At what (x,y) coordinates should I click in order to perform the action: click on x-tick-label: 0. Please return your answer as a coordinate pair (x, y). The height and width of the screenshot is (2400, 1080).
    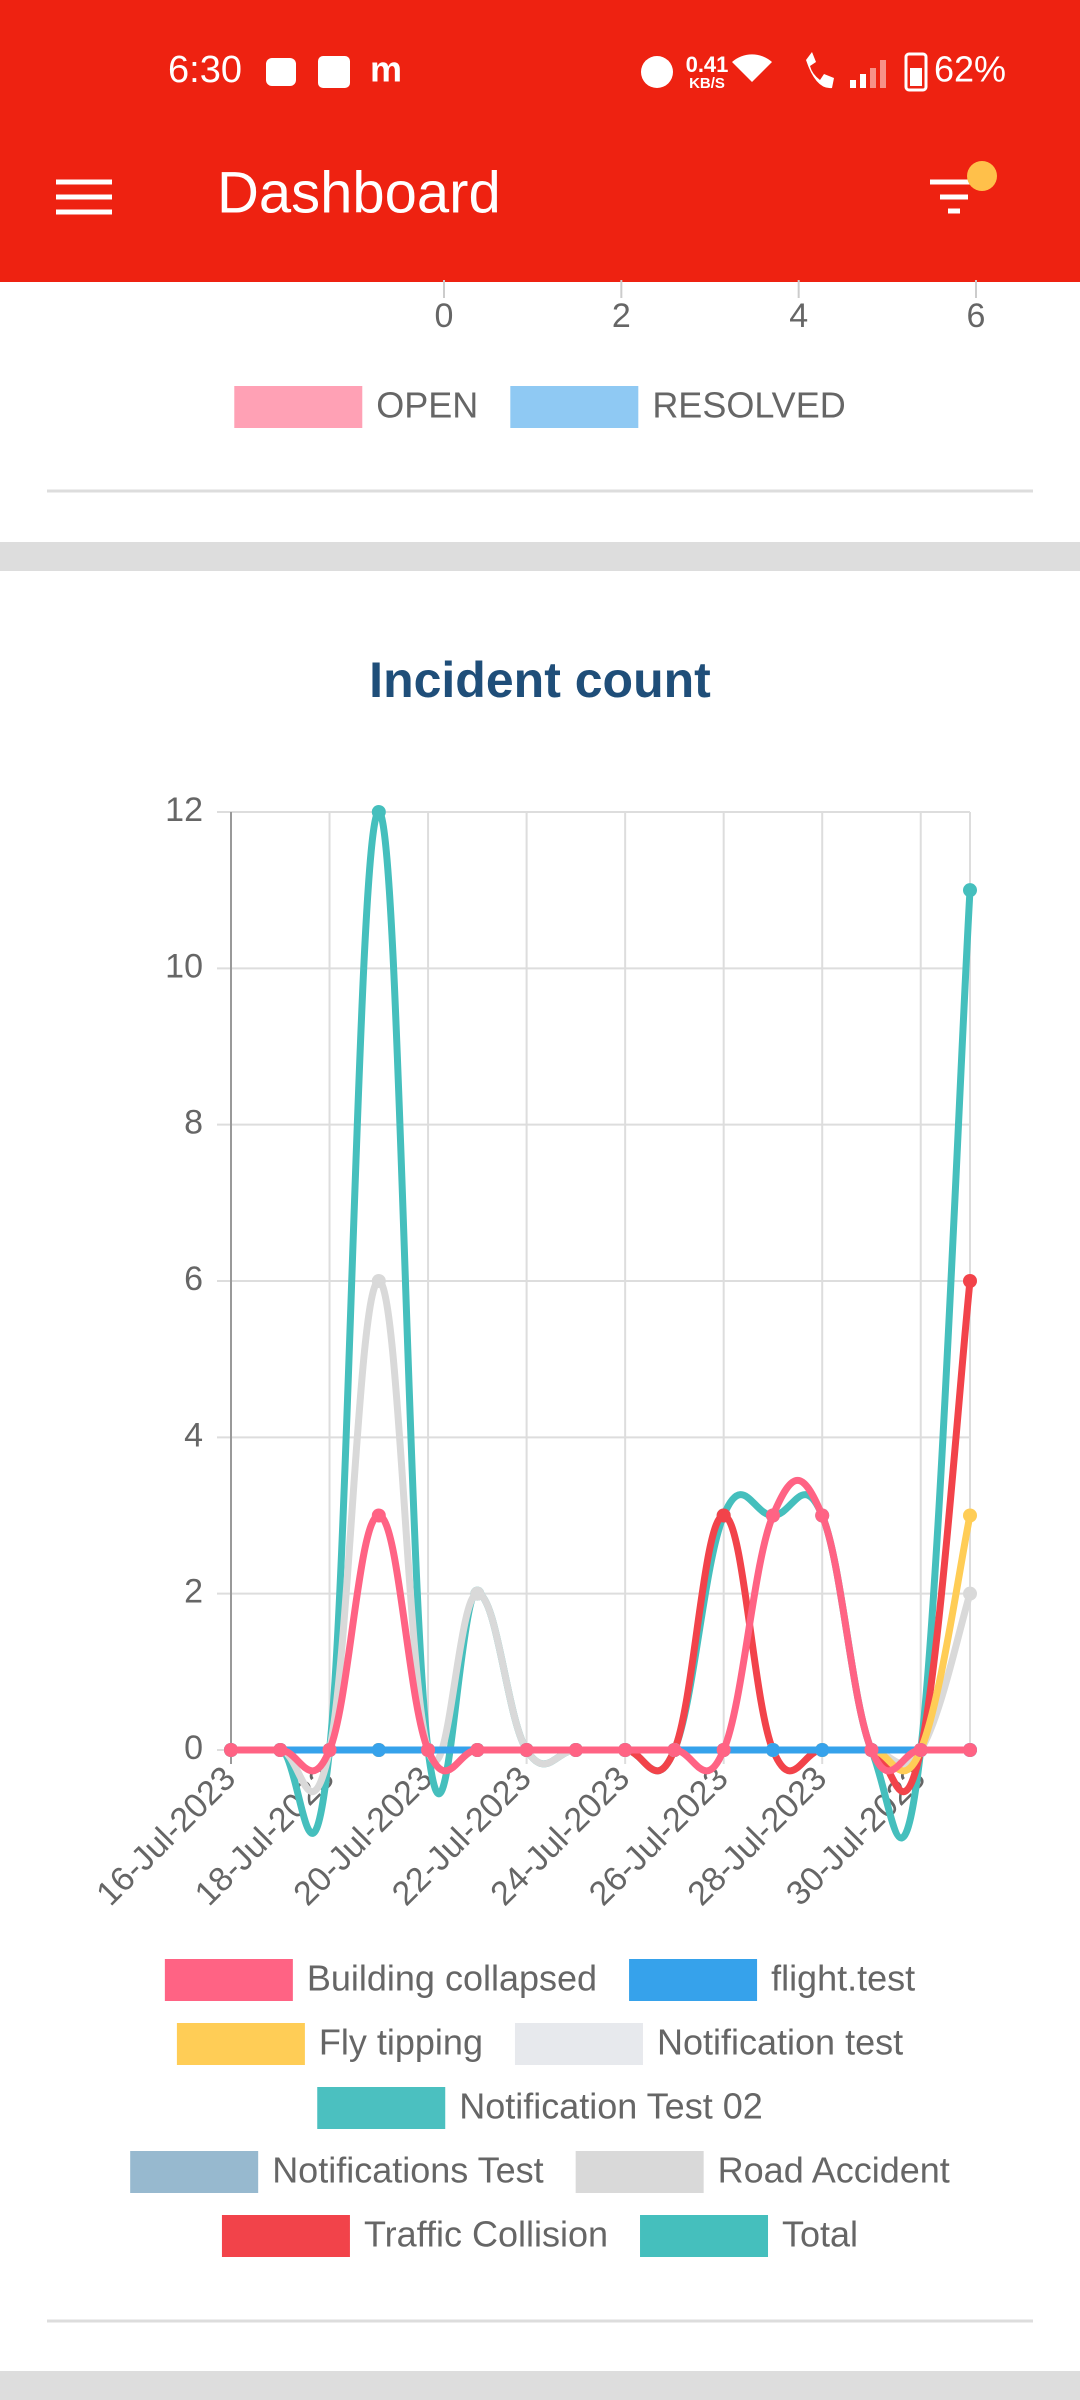
    Looking at the image, I should click on (444, 316).